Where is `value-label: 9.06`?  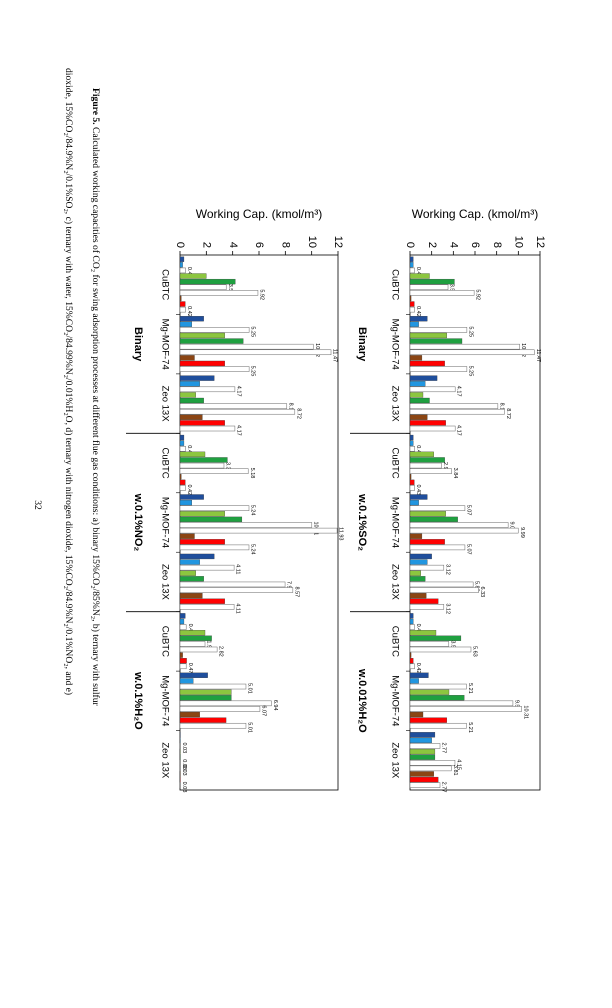 value-label: 9.06 is located at coordinates (512, 527).